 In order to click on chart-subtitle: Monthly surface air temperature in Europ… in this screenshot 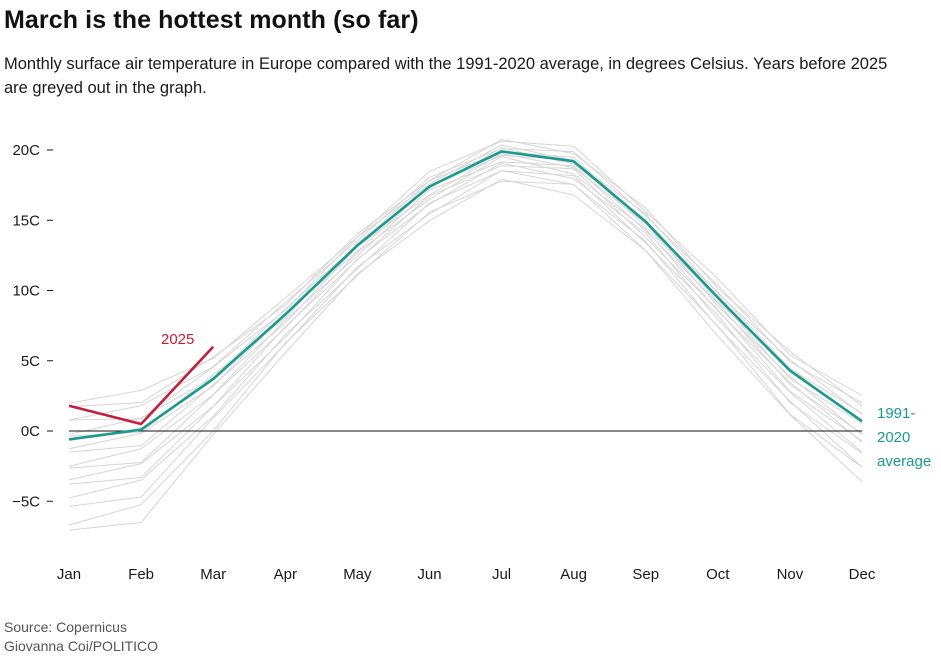, I will do `click(446, 76)`.